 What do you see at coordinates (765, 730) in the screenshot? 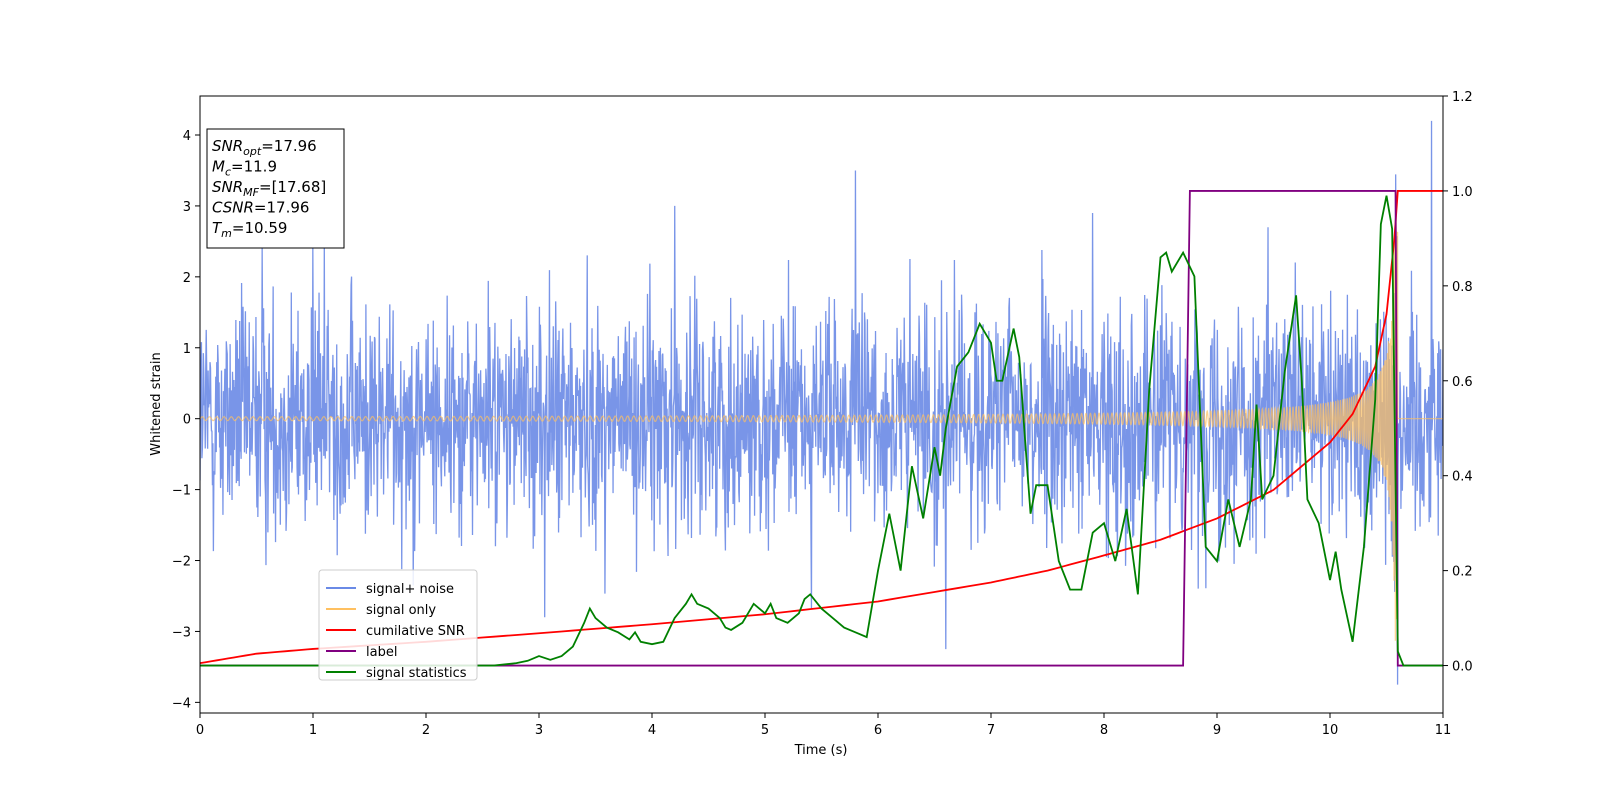
I see `x-tick-label: 5` at bounding box center [765, 730].